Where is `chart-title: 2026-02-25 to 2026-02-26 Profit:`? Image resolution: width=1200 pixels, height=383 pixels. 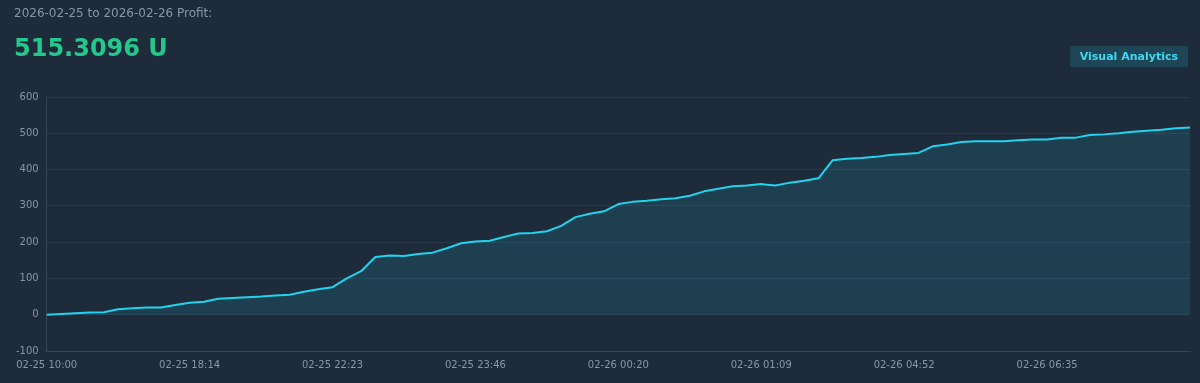
chart-title: 2026-02-25 to 2026-02-26 Profit: is located at coordinates (113, 13).